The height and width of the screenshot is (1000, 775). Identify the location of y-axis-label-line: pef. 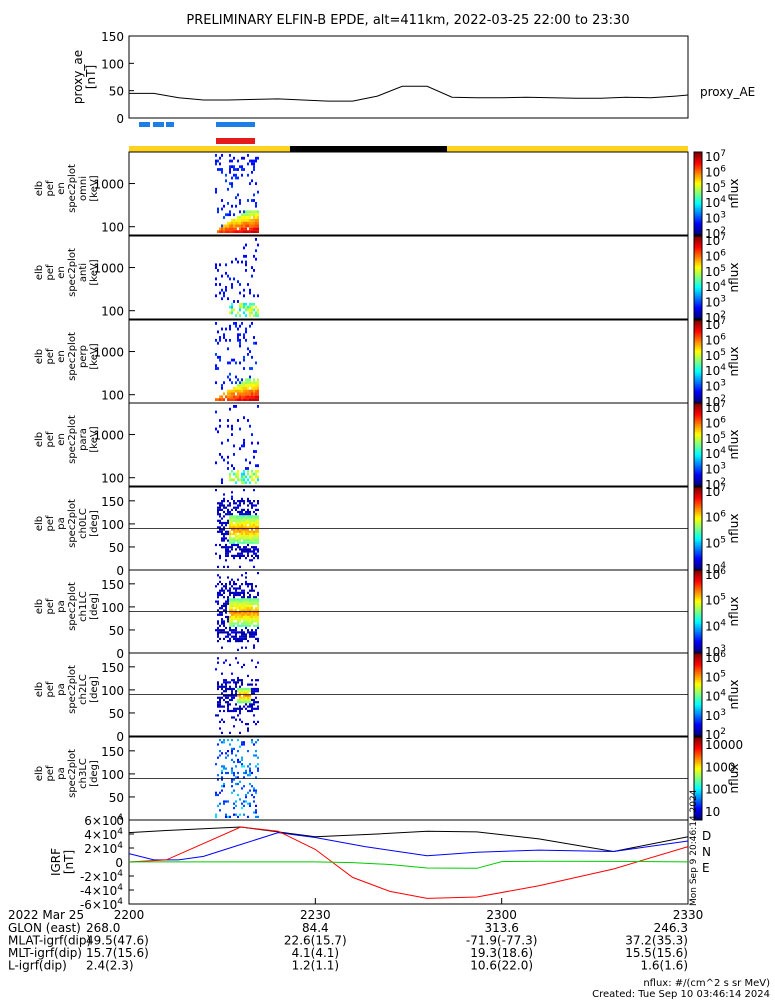
(50, 689).